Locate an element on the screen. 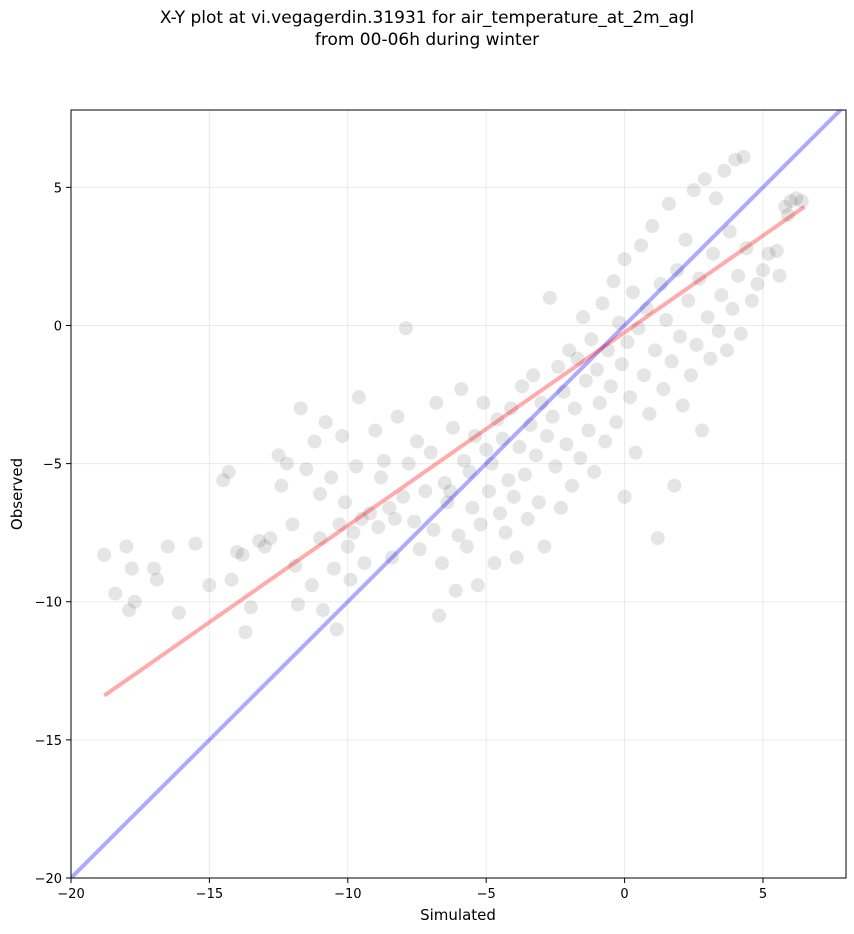  x-tick-label-1: −15 is located at coordinates (209, 894).